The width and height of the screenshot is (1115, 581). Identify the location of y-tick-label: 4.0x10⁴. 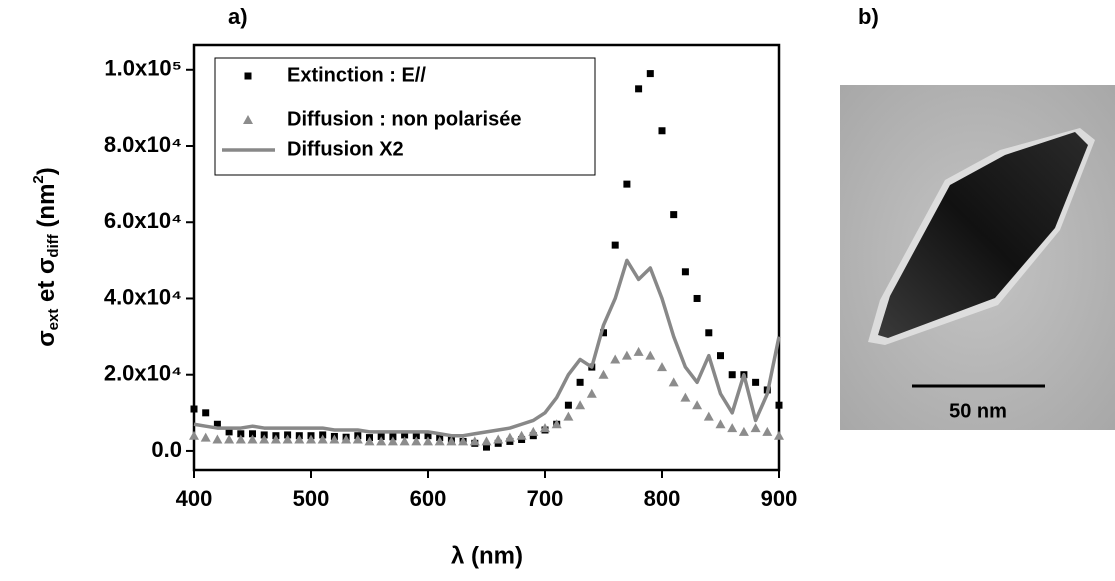
(143, 296).